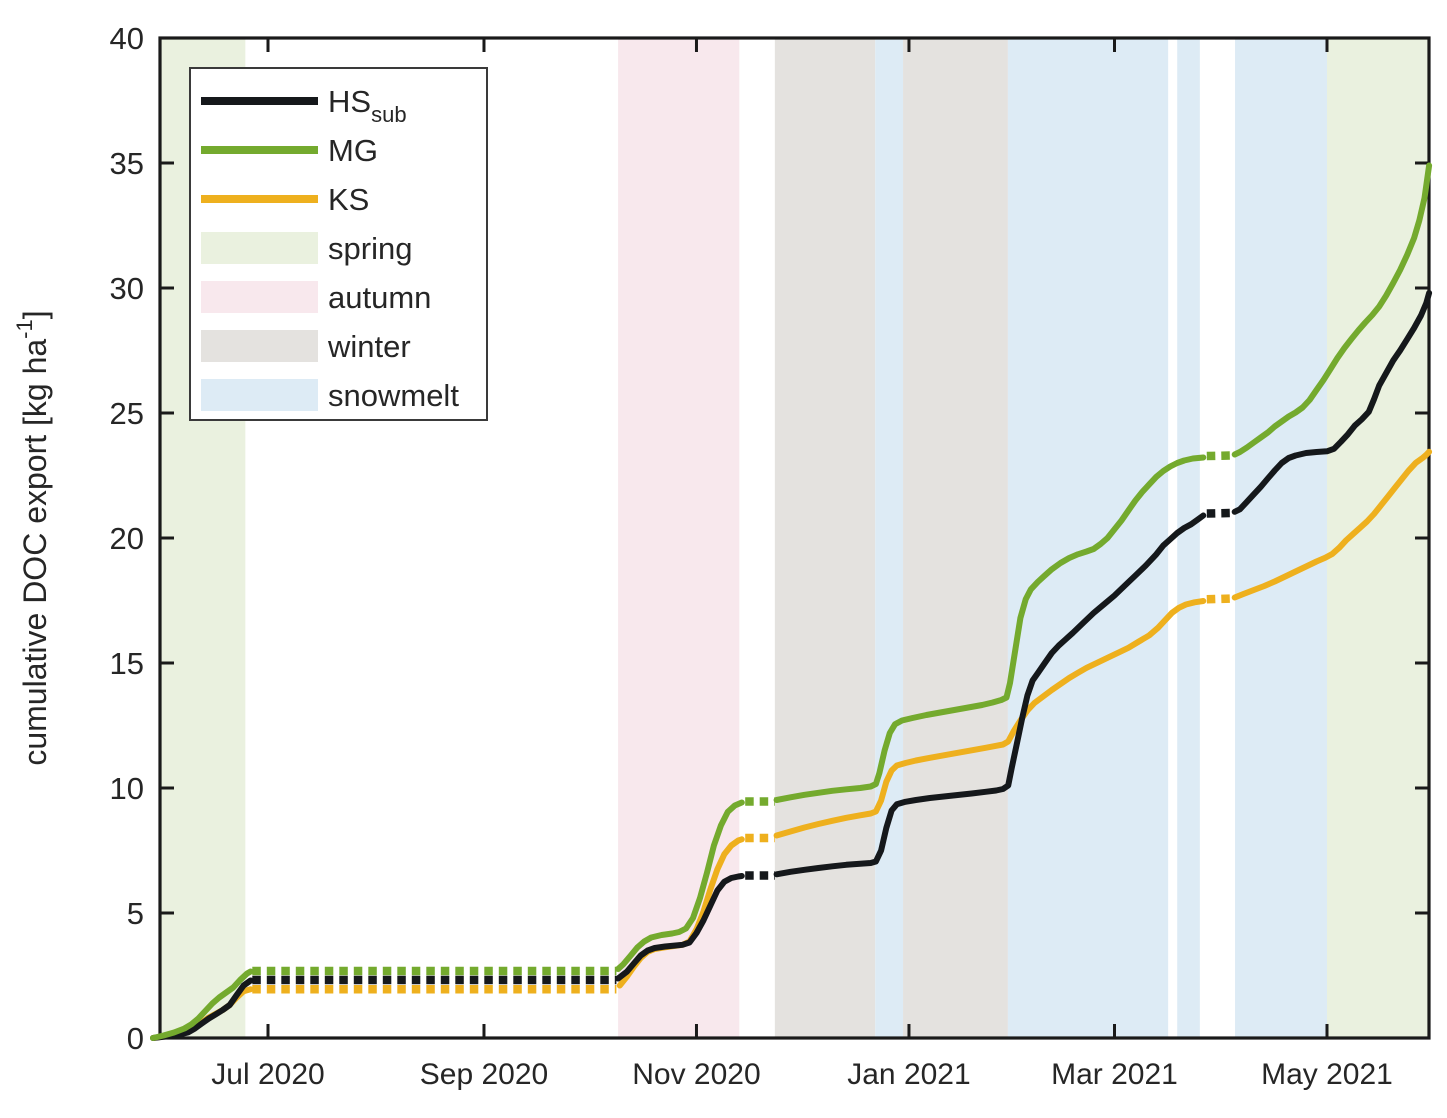 Image resolution: width=1447 pixels, height=1118 pixels. I want to click on legend-patch-sample-winter, so click(259, 346).